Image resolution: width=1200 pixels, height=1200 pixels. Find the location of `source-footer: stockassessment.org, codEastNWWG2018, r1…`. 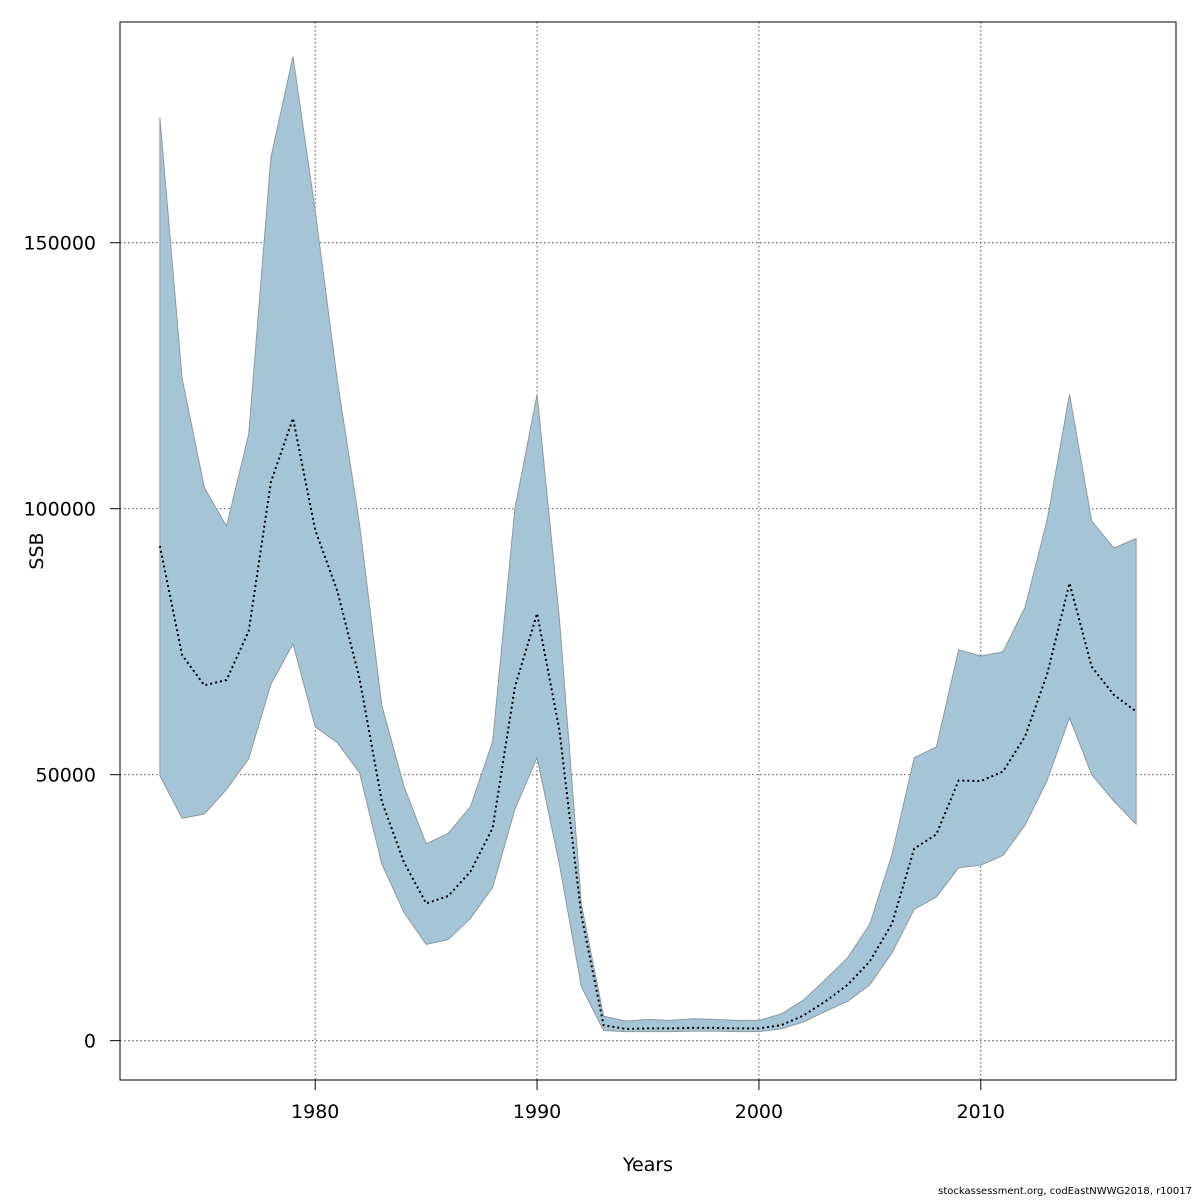

source-footer: stockassessment.org, codEastNWWG2018, r1… is located at coordinates (1065, 1191).